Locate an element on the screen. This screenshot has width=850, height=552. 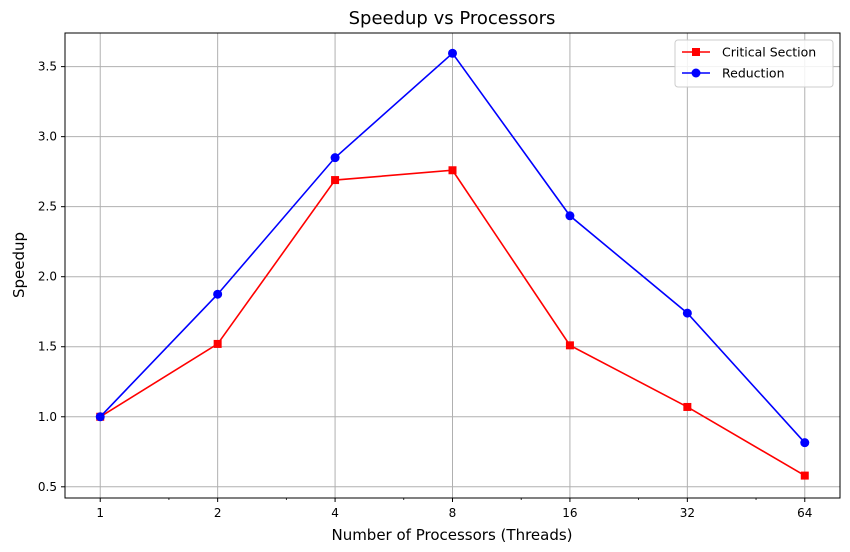
y-tick-label: 3.5 is located at coordinates (47, 67).